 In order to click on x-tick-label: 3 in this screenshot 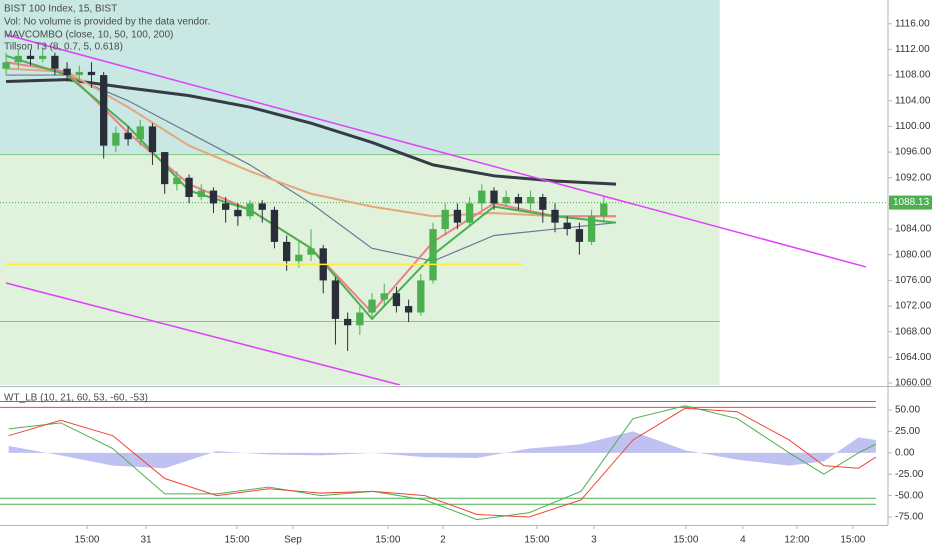, I will do `click(594, 540)`.